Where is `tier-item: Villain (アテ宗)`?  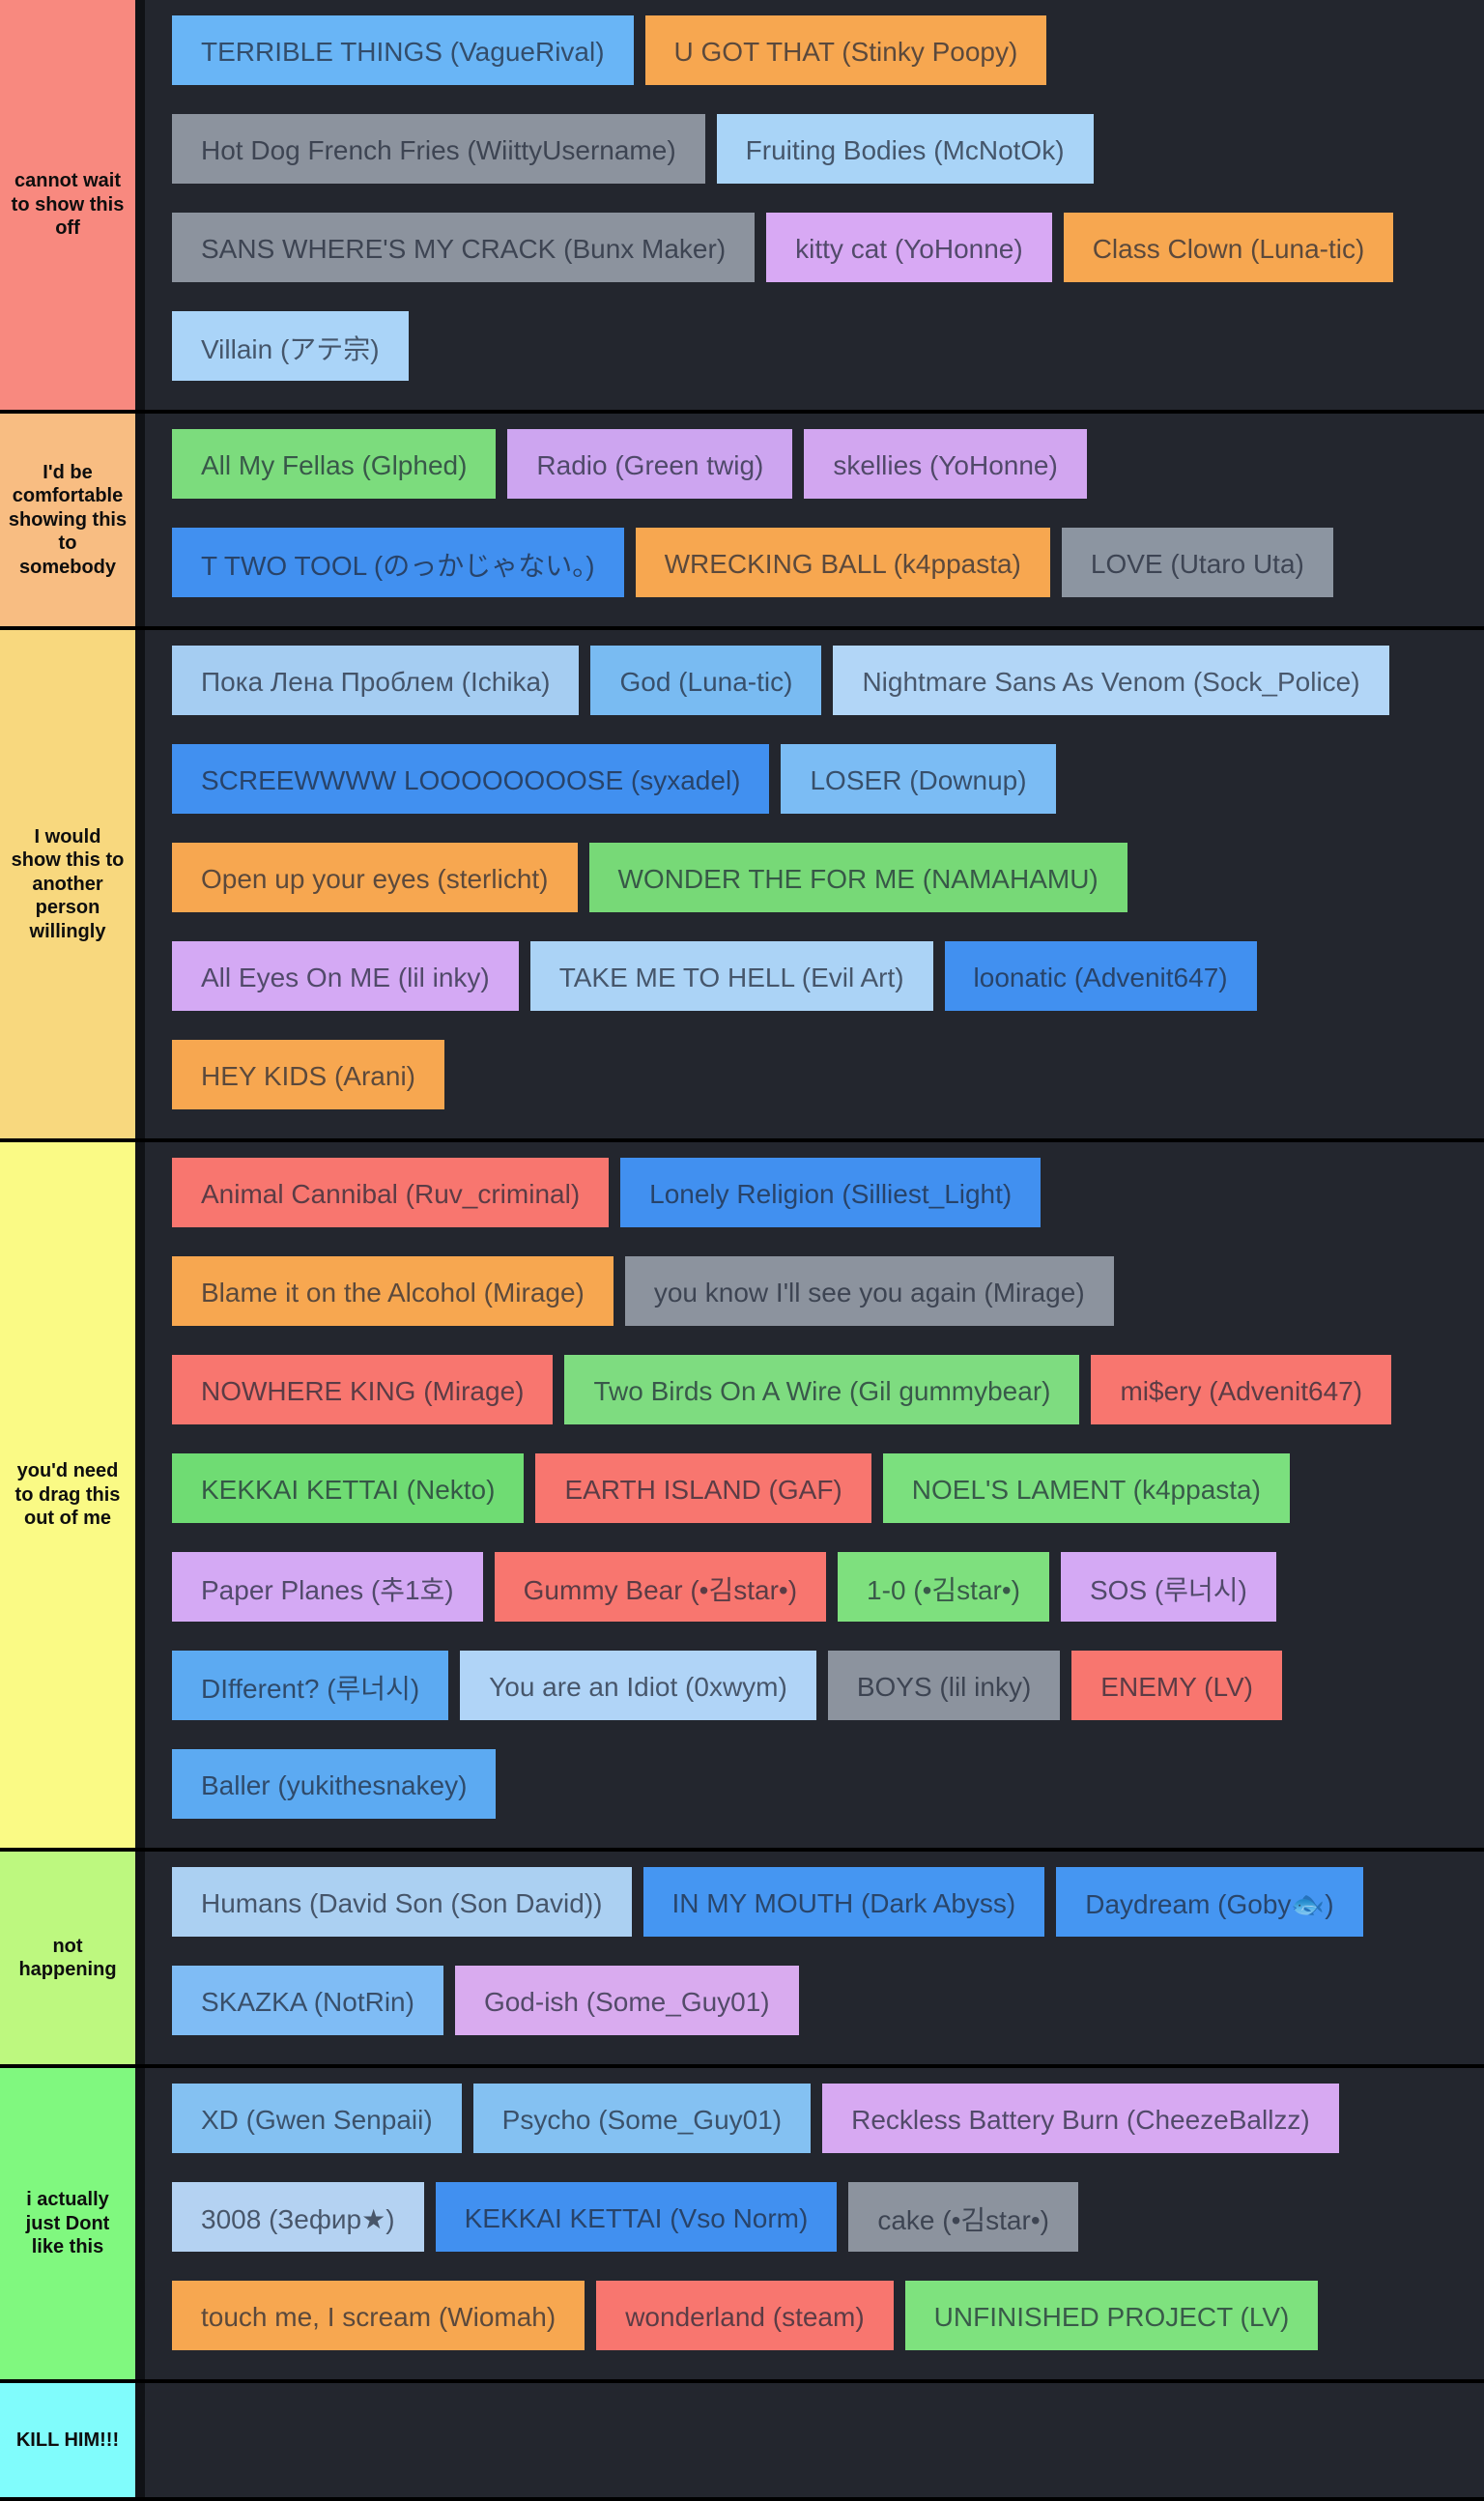
tier-item: Villain (アテ宗) is located at coordinates (290, 346).